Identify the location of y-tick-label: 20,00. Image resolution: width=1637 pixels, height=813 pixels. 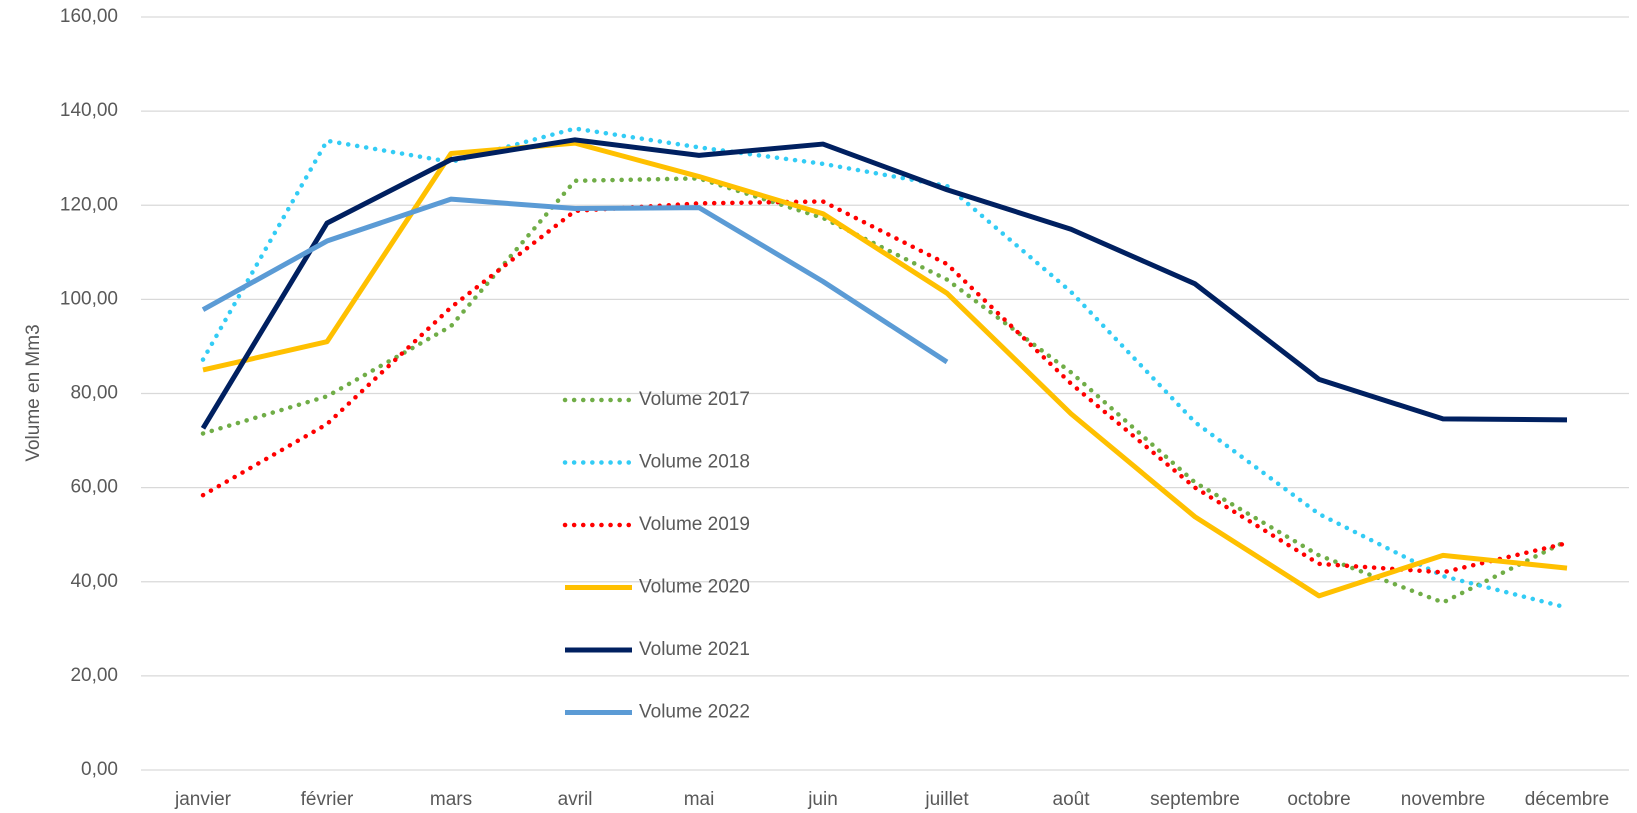
(94, 675).